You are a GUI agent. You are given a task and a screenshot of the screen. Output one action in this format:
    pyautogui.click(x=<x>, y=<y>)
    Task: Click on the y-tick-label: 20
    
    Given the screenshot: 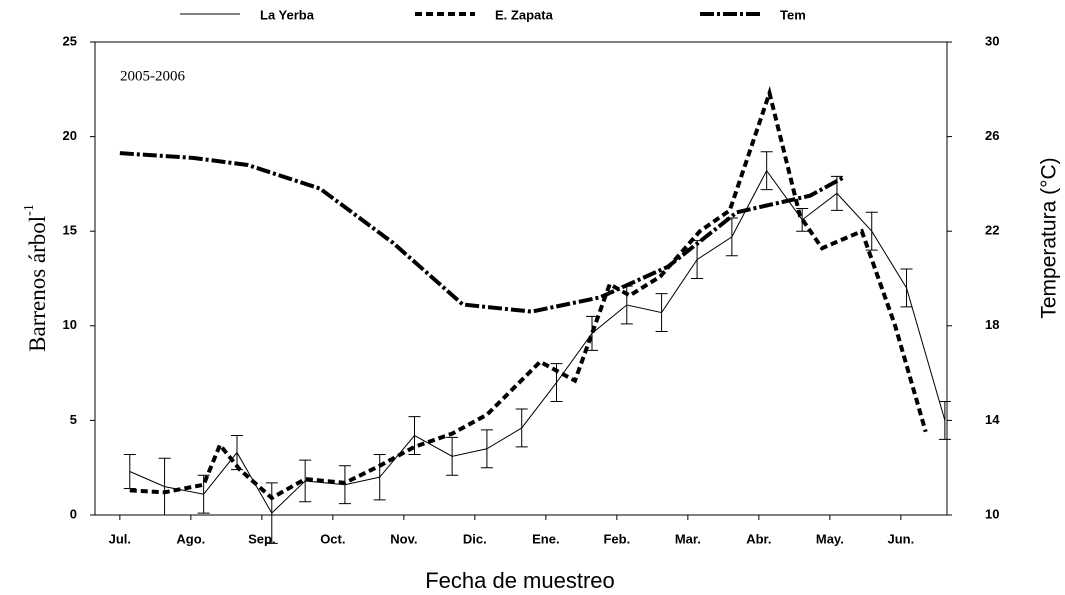 What is the action you would take?
    pyautogui.click(x=70, y=135)
    